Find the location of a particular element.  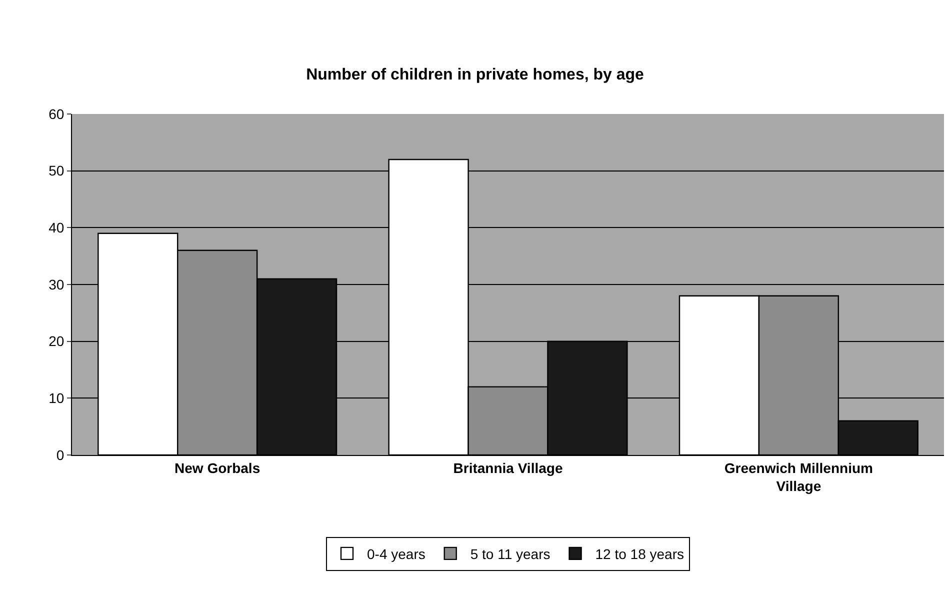

y-tick-label: 30 is located at coordinates (56, 284).